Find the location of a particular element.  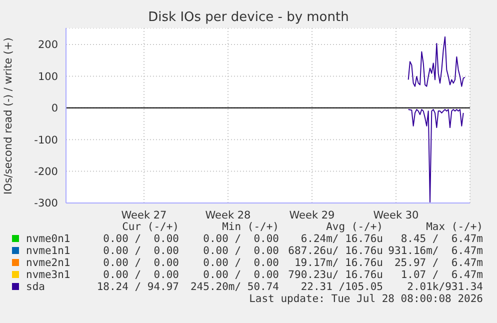

text: 18.24 / 94.97 is located at coordinates (137, 287).